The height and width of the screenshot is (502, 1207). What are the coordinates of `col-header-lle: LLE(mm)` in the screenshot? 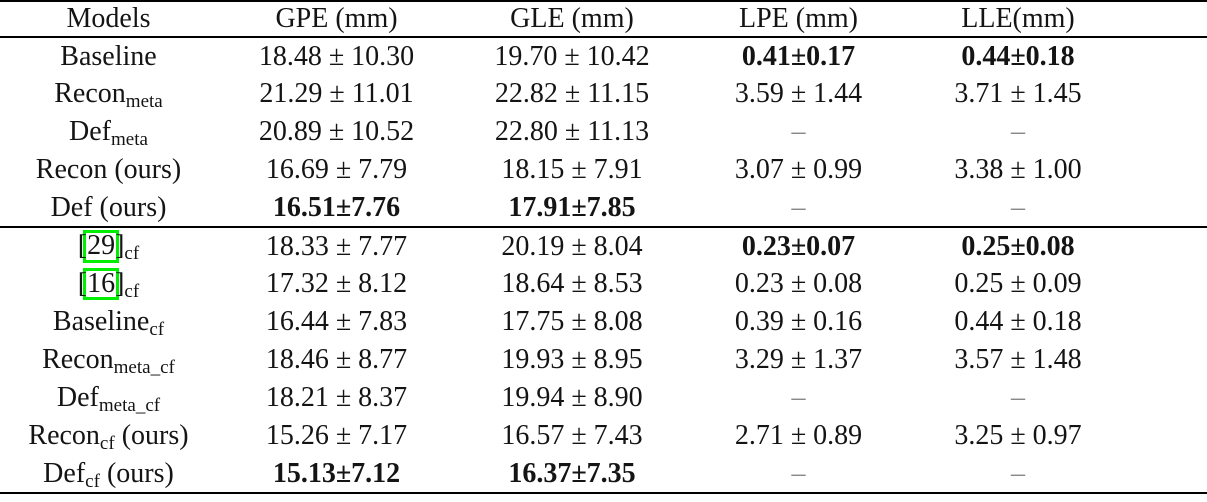 It's located at (1018, 18).